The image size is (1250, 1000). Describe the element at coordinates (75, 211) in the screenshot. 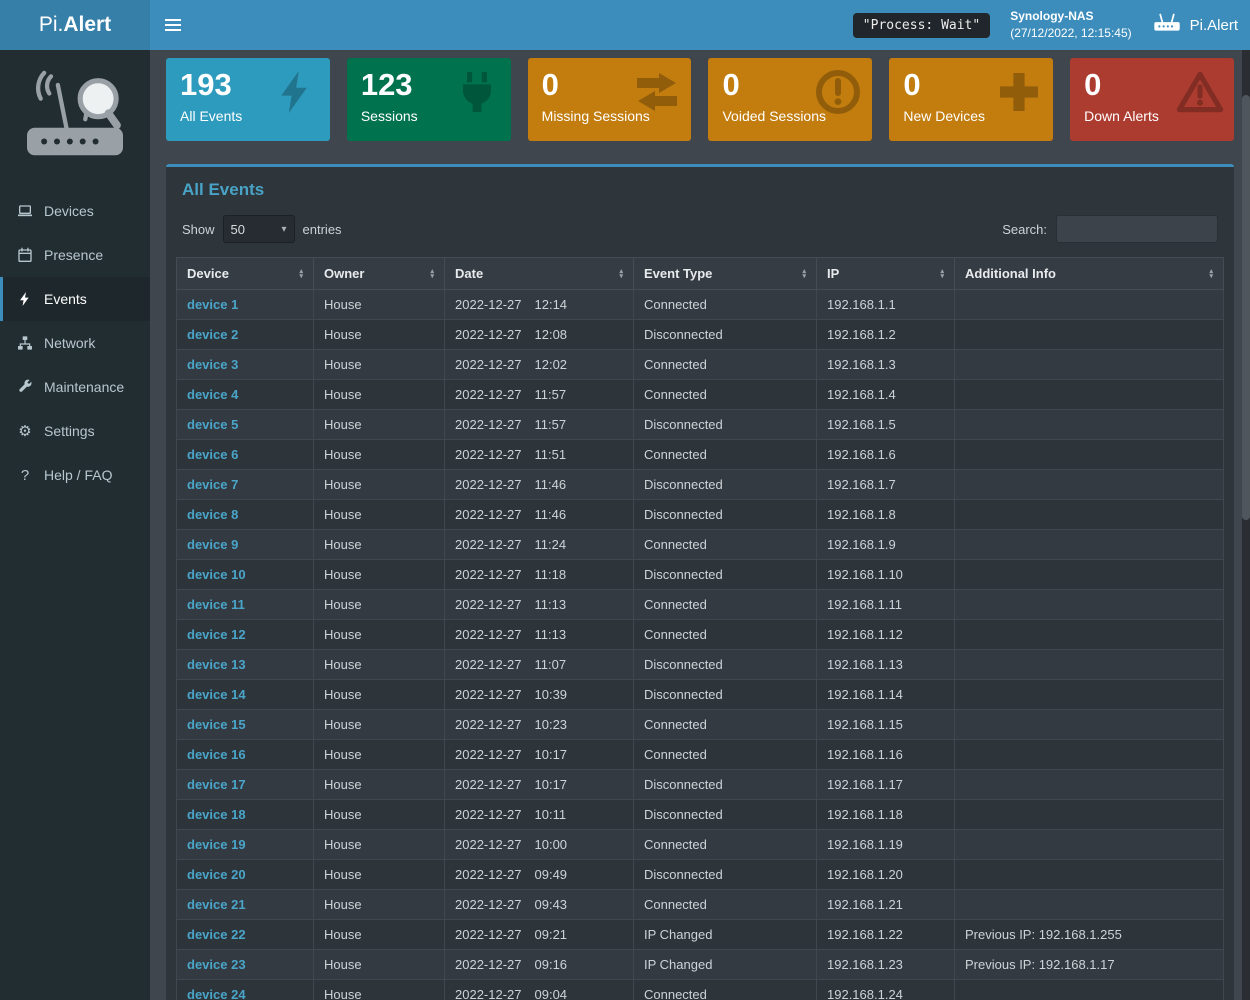

I see `sidebar-item-devices: Devices` at that location.